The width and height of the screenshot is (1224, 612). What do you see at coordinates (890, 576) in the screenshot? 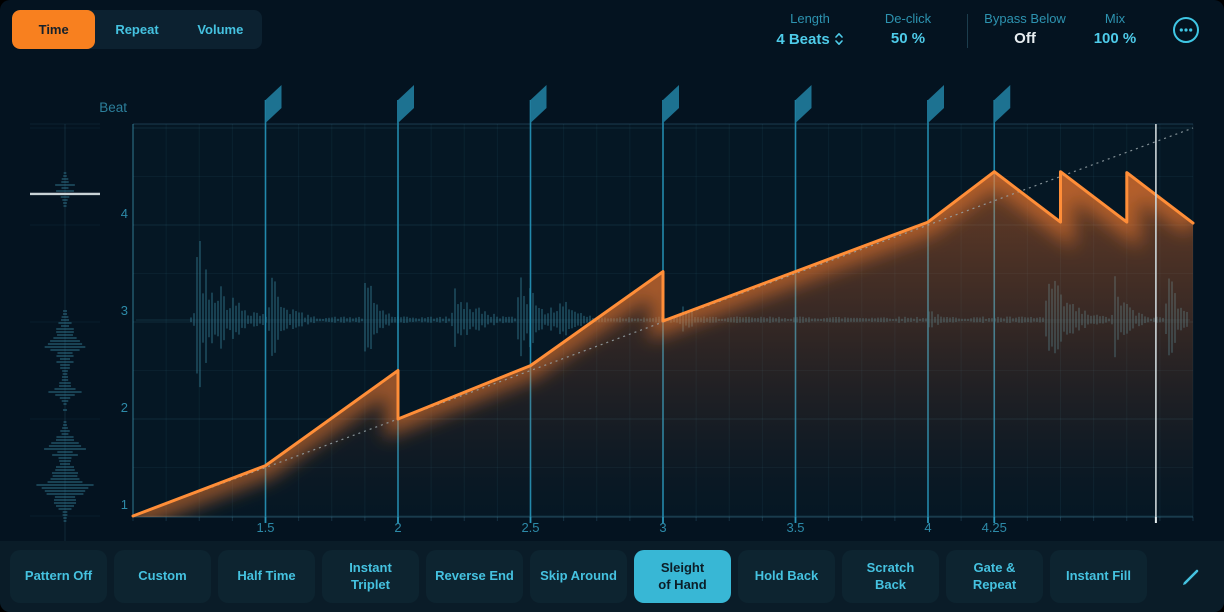
I see `pattern-button-scratch-back: Scratch Back` at bounding box center [890, 576].